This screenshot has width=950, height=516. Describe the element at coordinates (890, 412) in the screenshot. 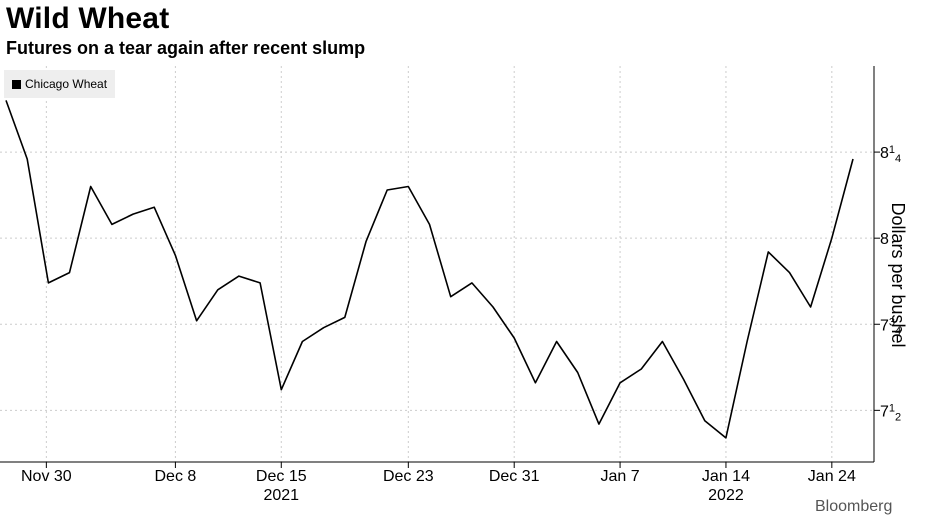

I see `y-tick-label: 712` at that location.